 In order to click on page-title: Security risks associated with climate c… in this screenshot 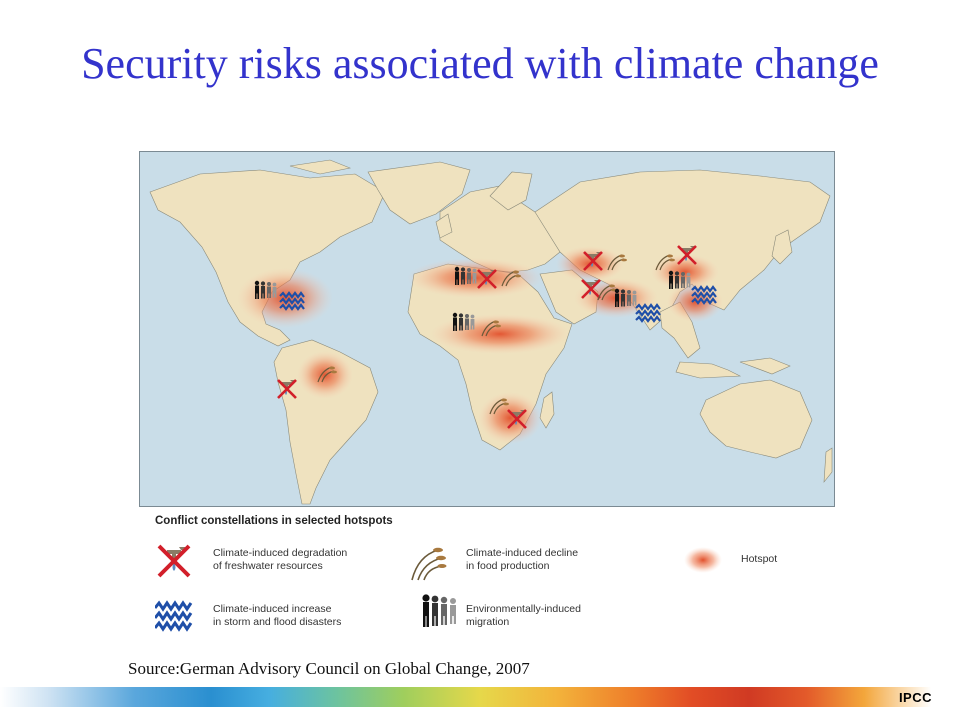, I will do `click(480, 63)`.